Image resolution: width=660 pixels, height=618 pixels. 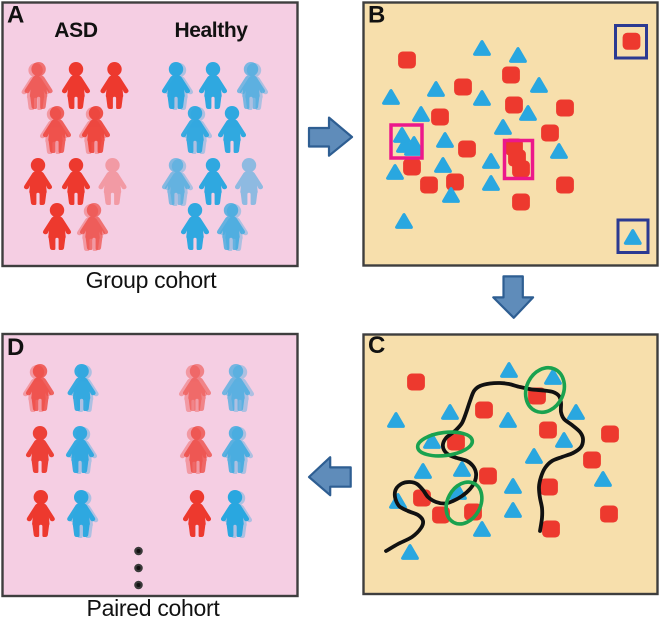 What do you see at coordinates (211, 30) in the screenshot?
I see `svg-text: Healthy` at bounding box center [211, 30].